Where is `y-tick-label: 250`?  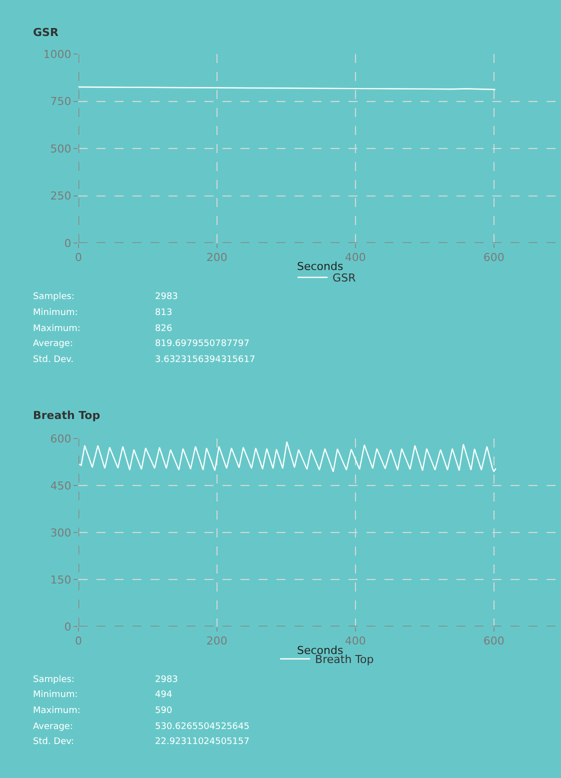
y-tick-label: 250 is located at coordinates (61, 196).